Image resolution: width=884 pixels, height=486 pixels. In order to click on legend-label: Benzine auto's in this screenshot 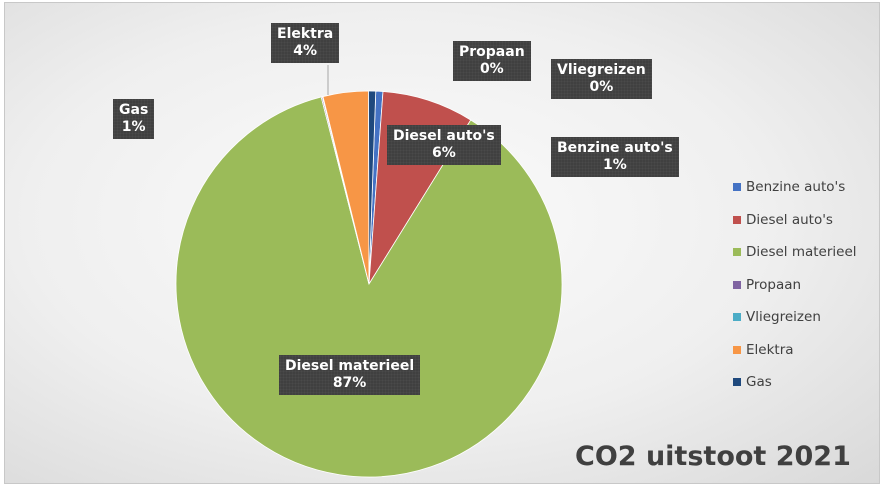, I will do `click(796, 187)`.